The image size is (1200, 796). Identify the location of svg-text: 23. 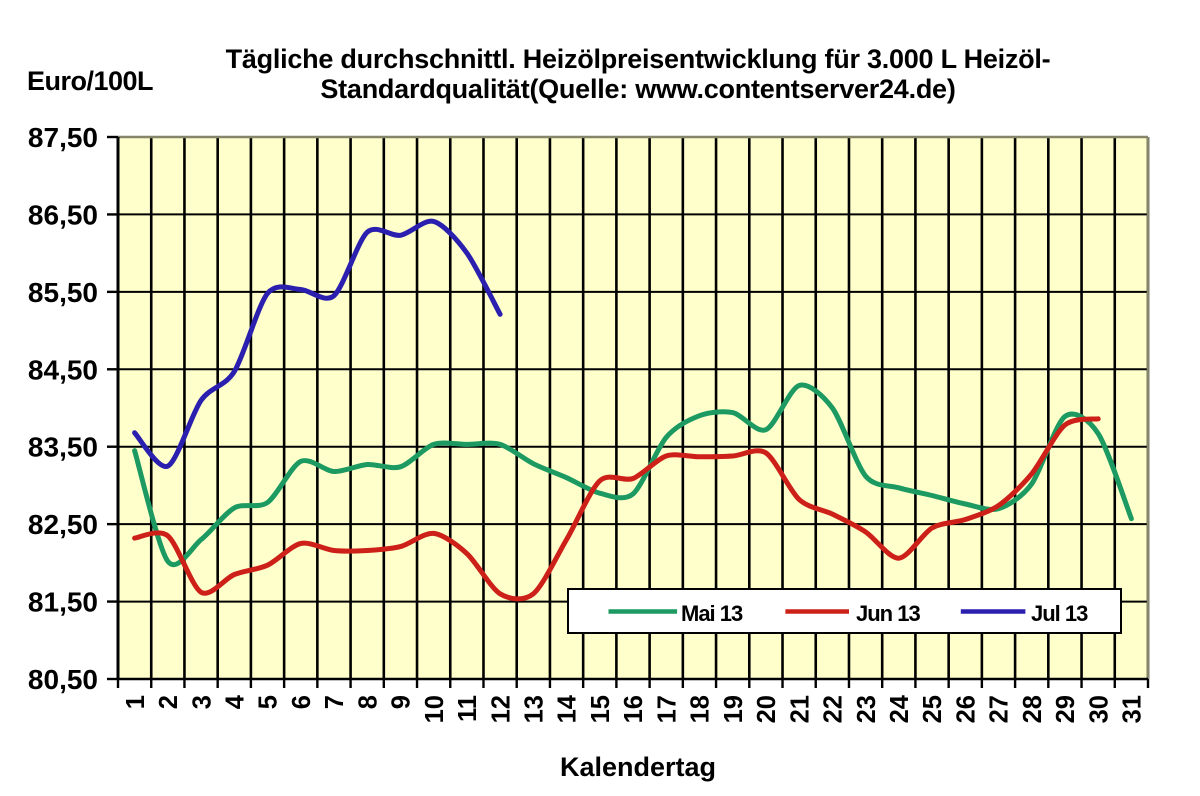
(867, 709).